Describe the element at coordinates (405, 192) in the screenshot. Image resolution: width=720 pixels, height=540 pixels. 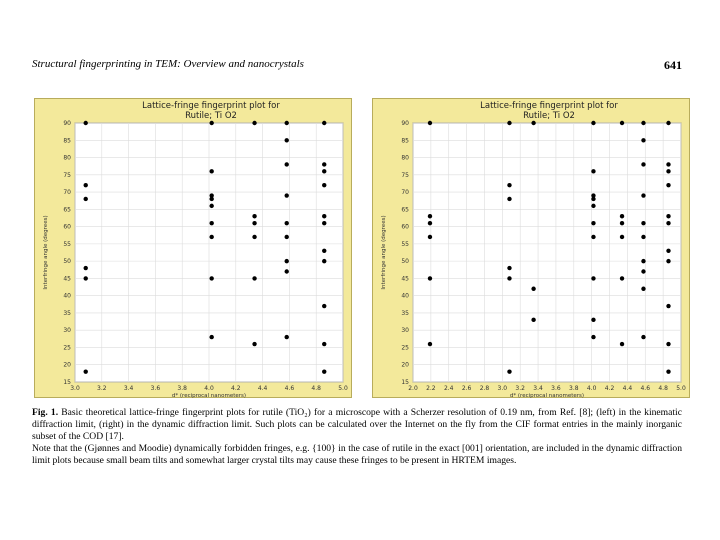
I see `y-tick-label: 70` at that location.